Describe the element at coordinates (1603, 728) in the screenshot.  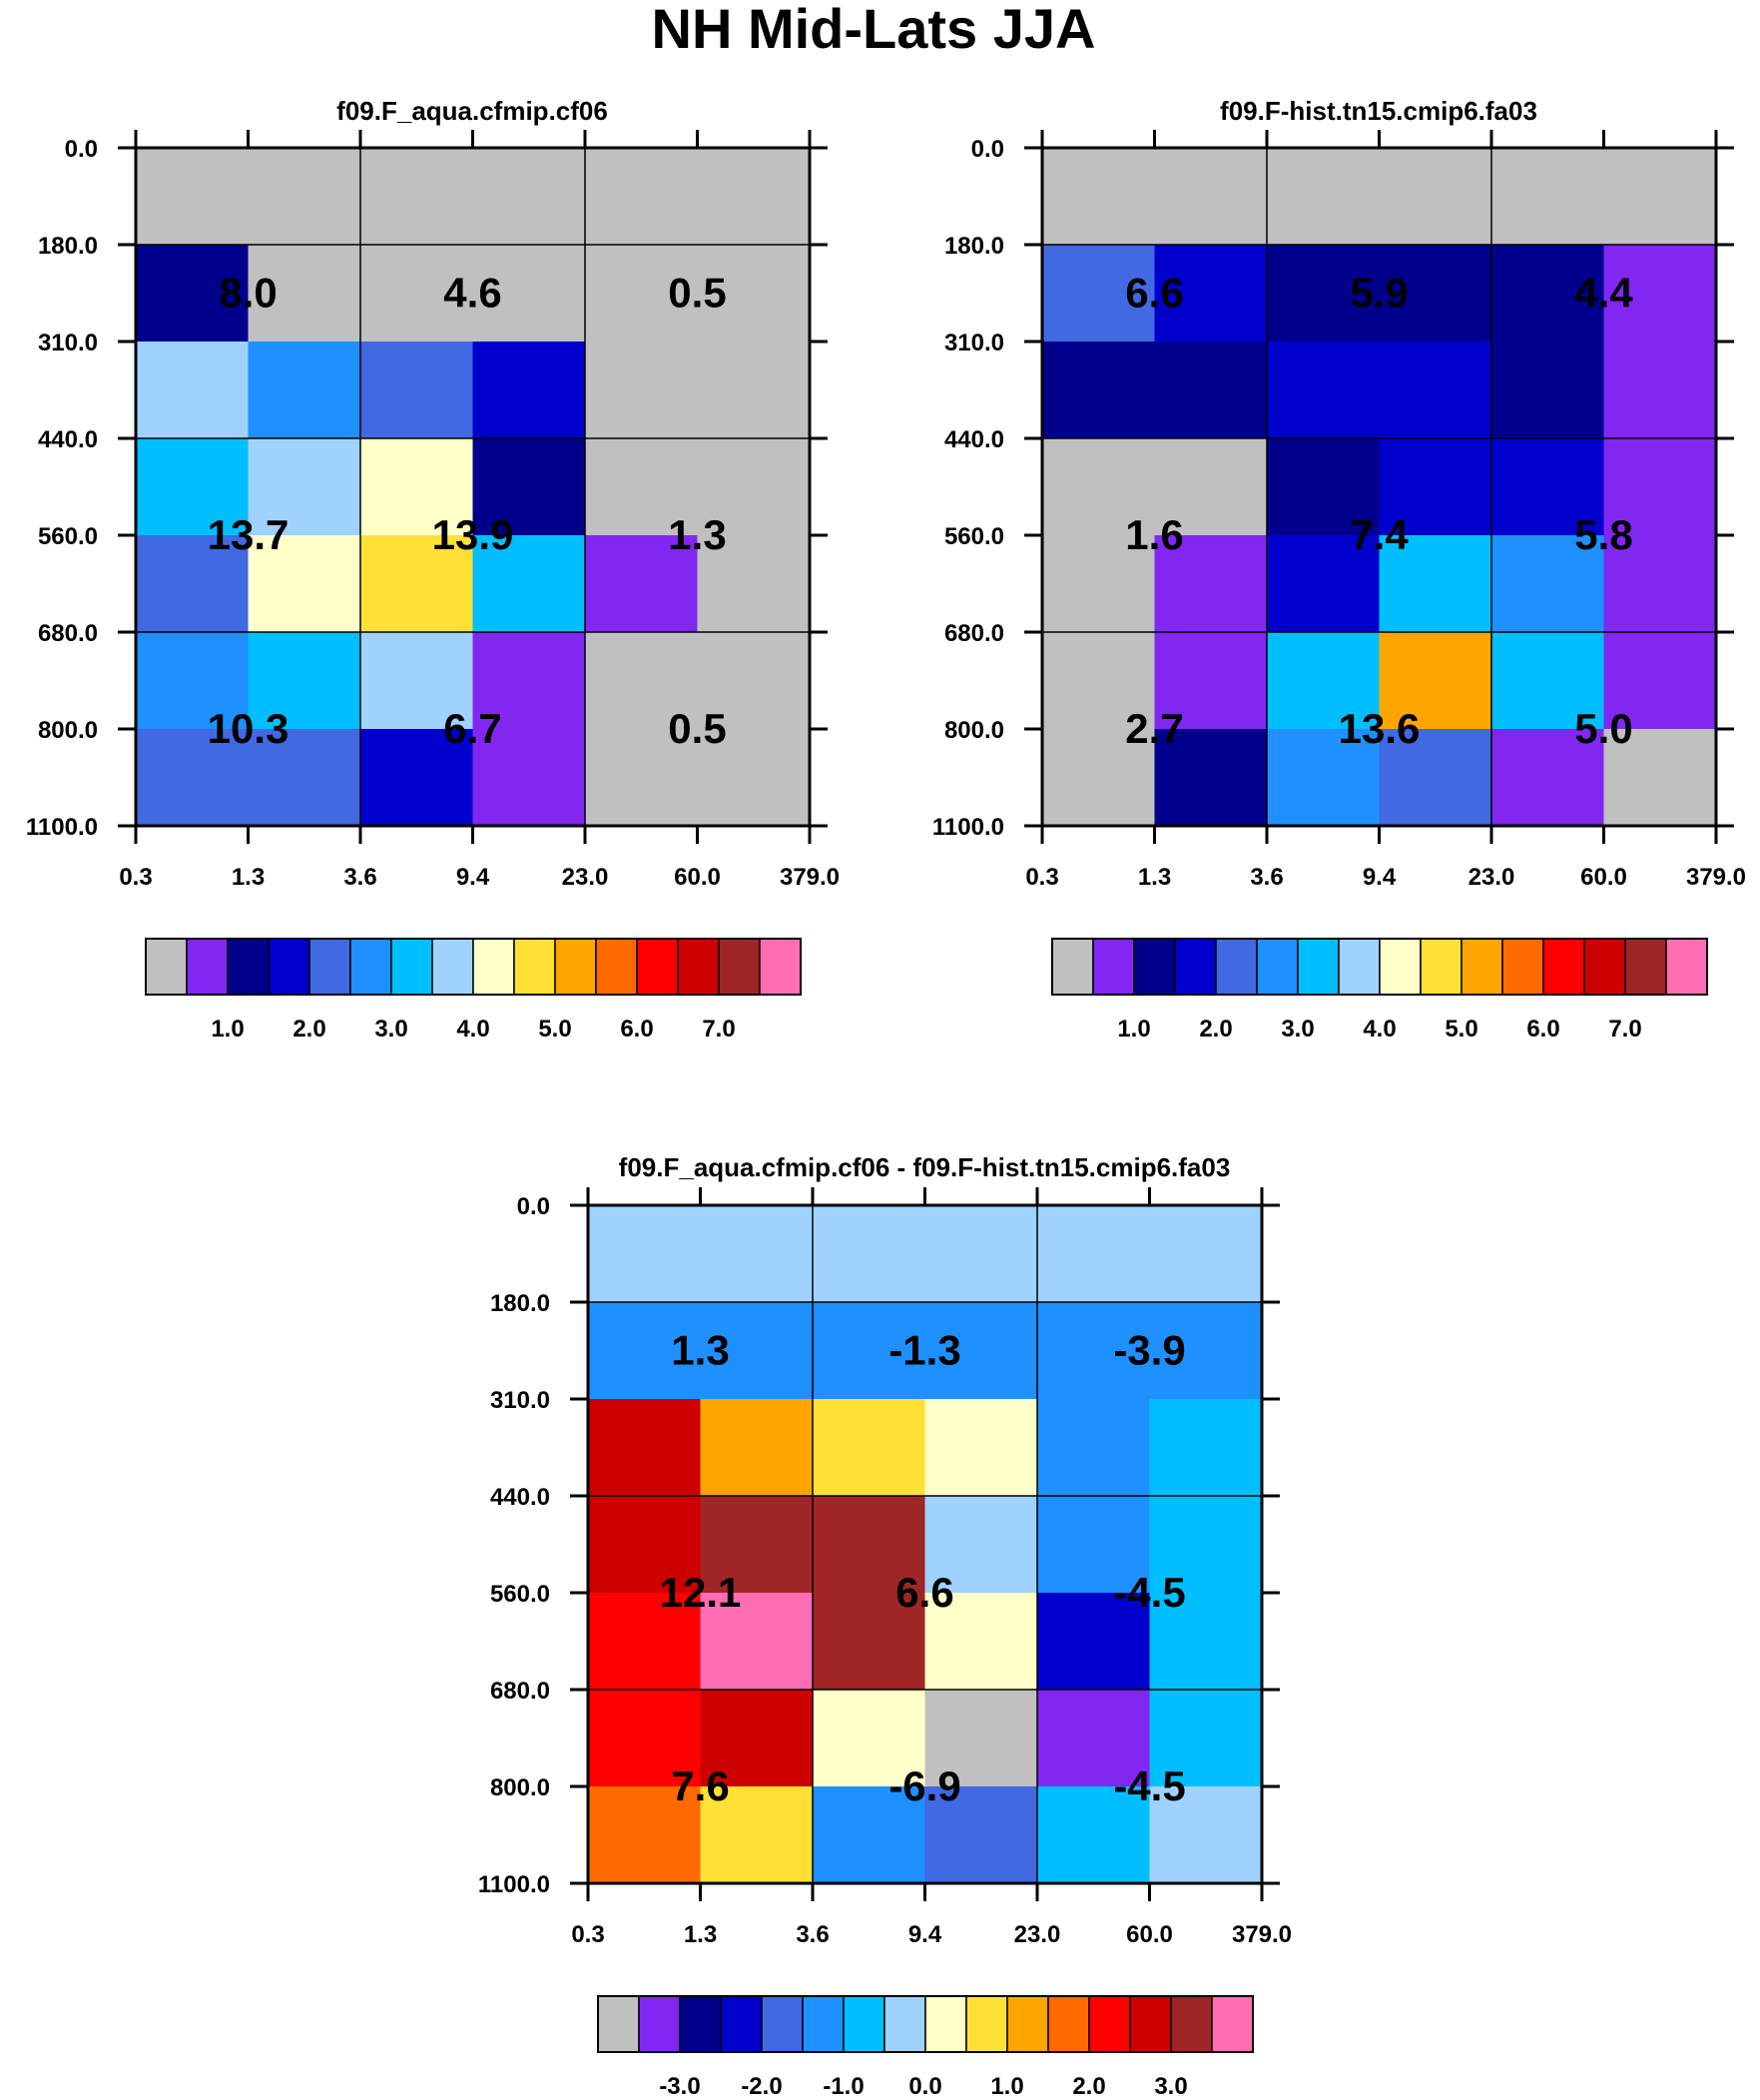
I see `cell-value-label: 5.0` at that location.